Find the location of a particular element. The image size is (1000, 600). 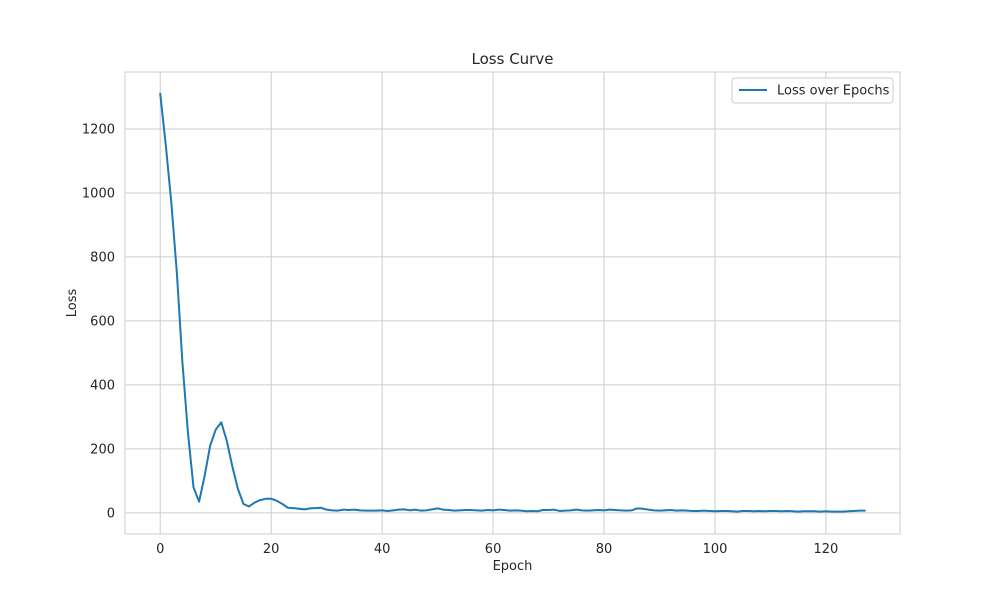

x-tick-label: 60 is located at coordinates (493, 549).